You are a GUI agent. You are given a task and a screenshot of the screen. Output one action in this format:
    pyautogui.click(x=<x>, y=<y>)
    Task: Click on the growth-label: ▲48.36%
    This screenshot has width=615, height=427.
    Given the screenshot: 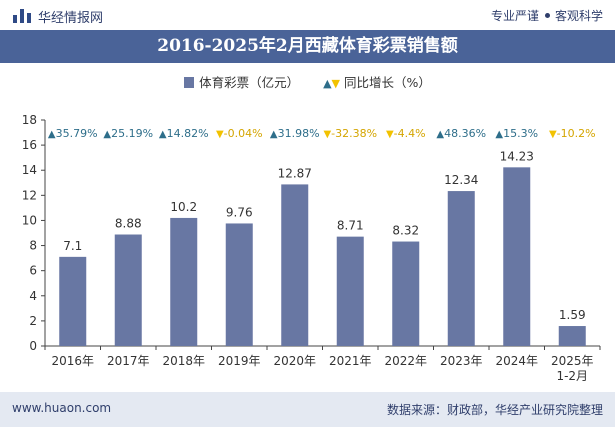 What is the action you would take?
    pyautogui.click(x=461, y=133)
    